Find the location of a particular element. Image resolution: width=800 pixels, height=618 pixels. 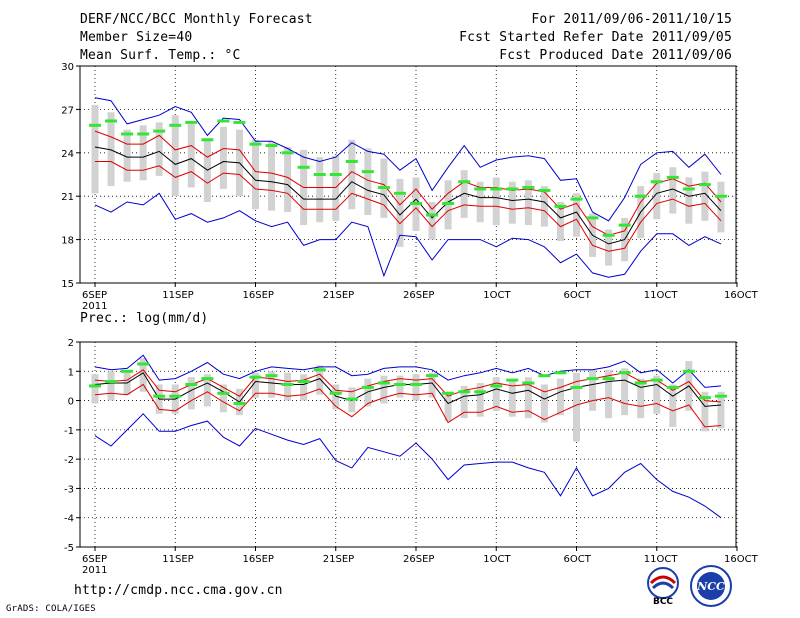

precip-xtick-label: 6SEP is located at coordinates (94, 559).